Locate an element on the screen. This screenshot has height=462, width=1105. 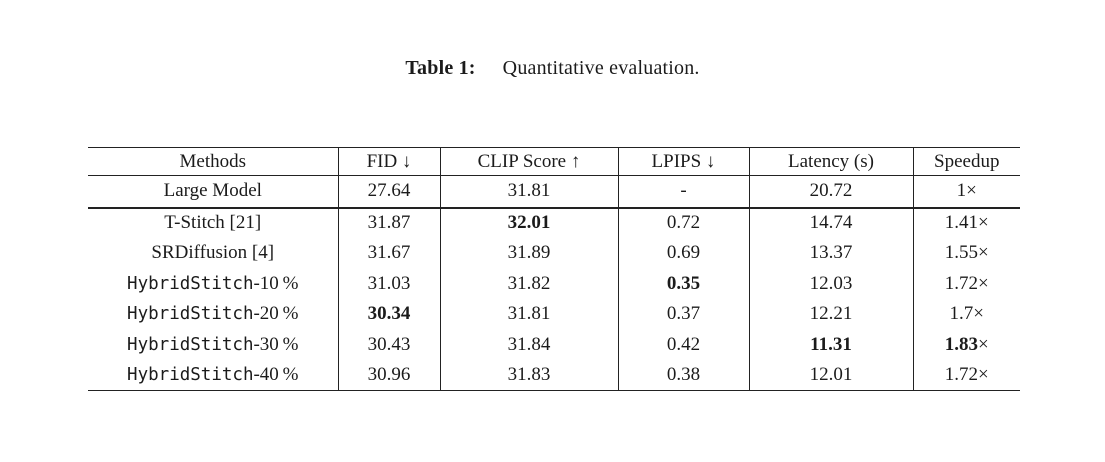
value-cell: 31.84 is located at coordinates (528, 344).